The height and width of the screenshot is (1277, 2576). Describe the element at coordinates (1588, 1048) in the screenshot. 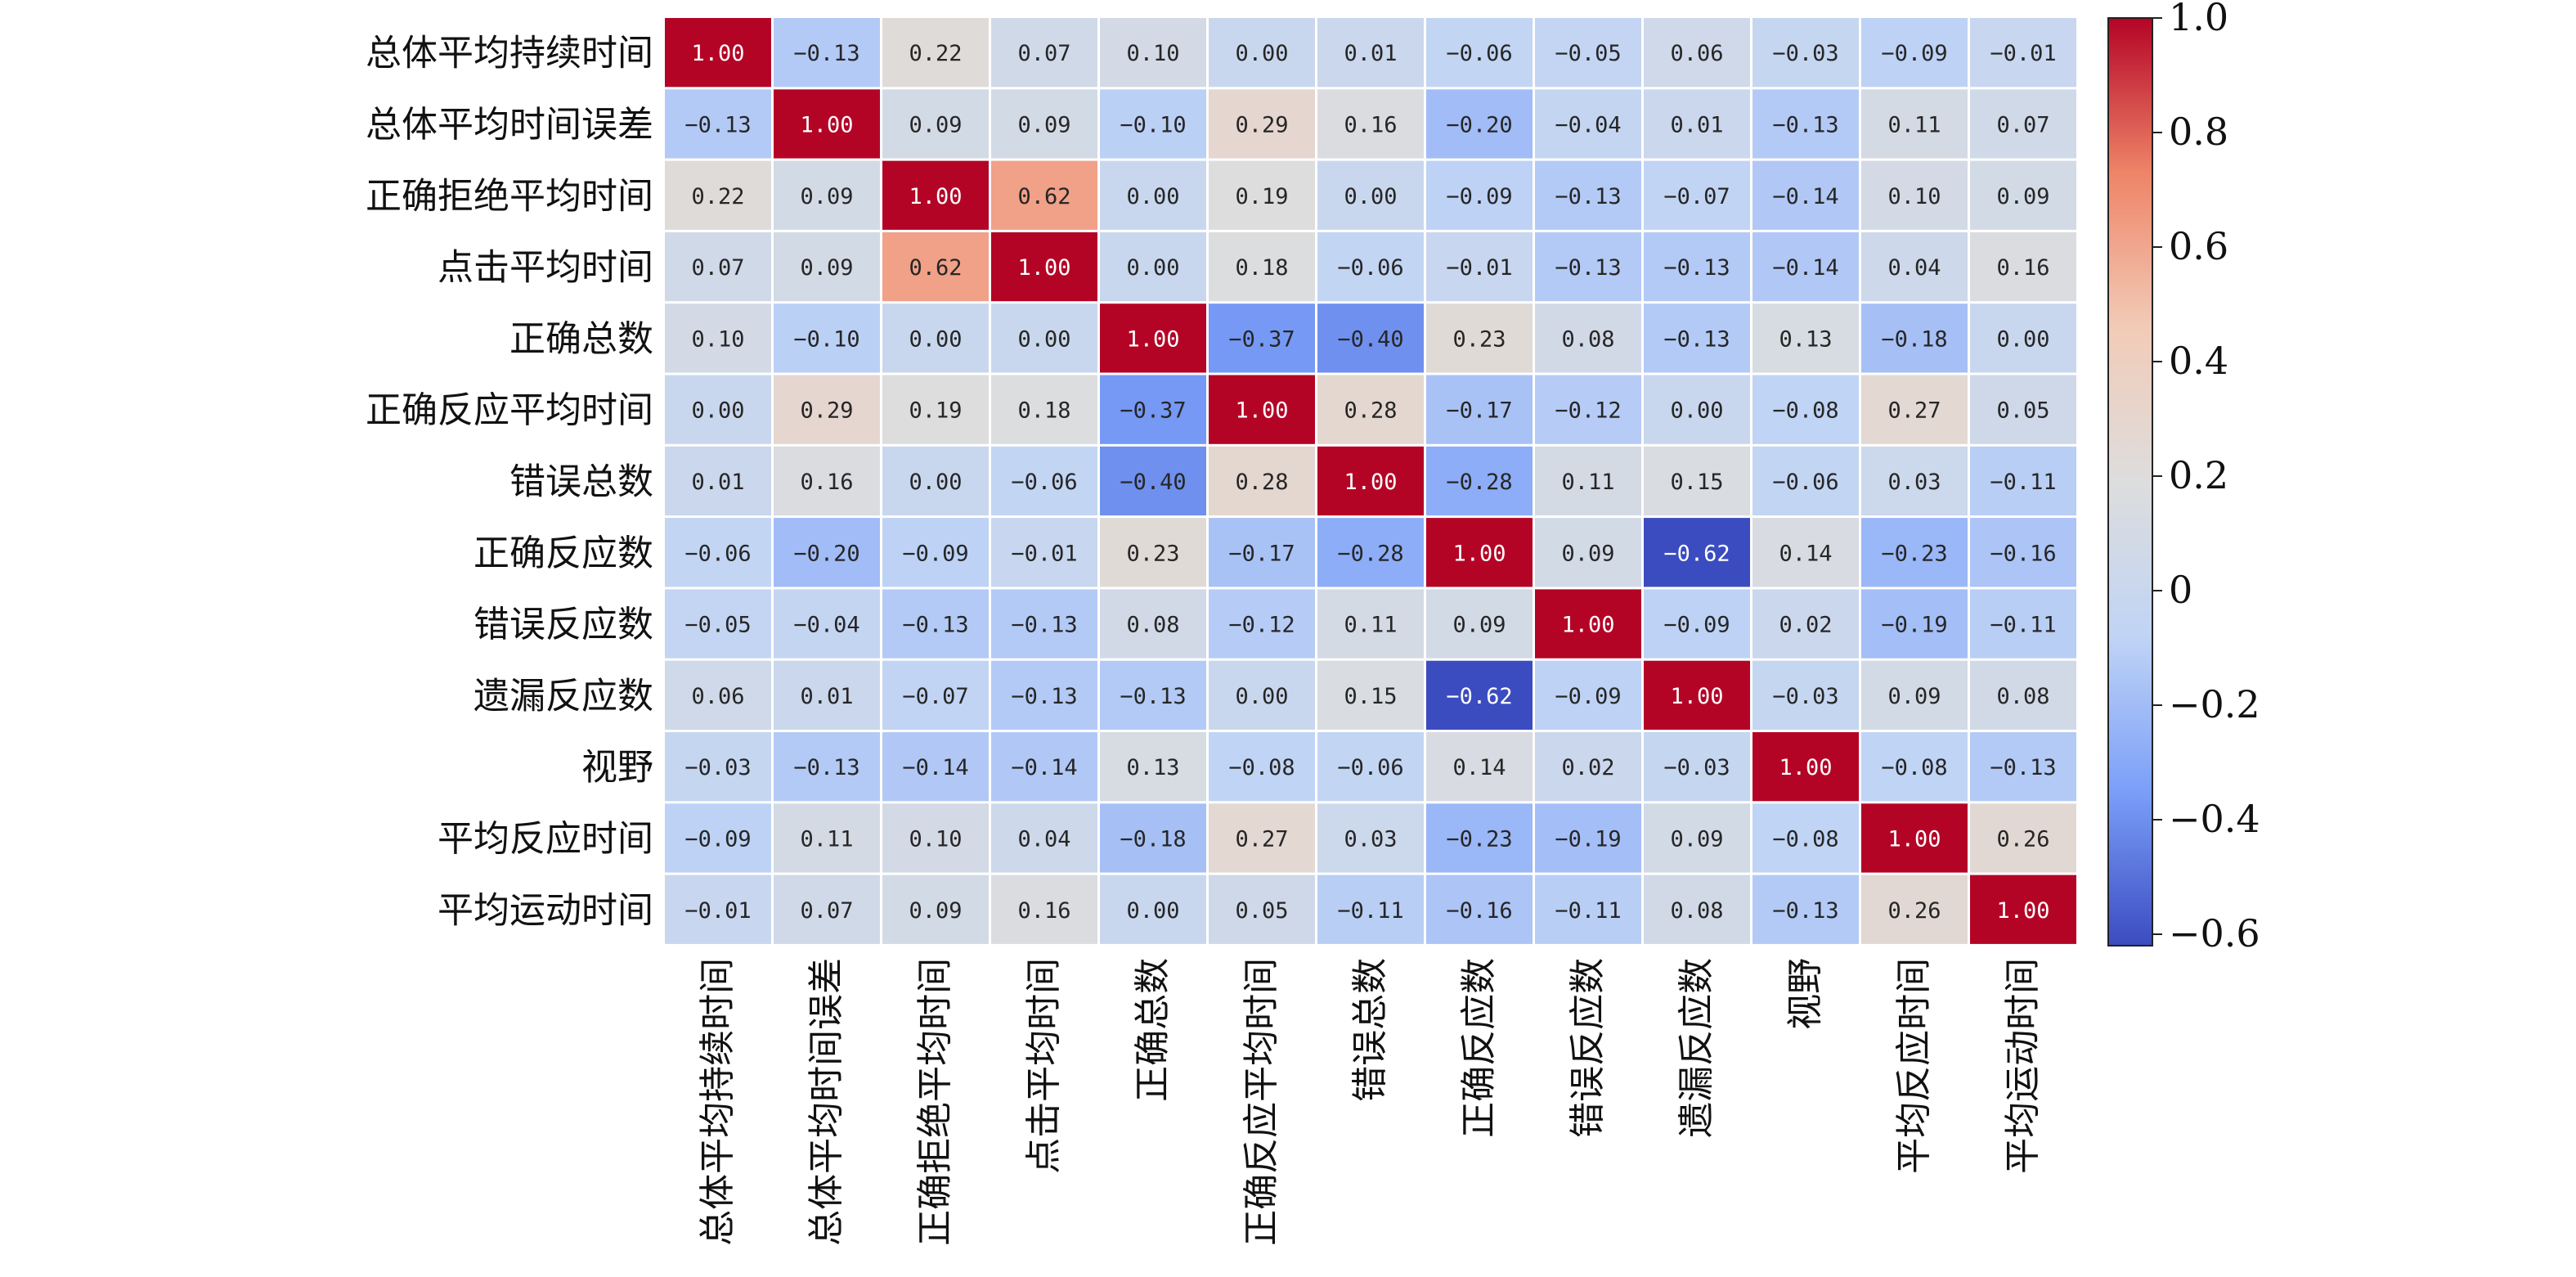

I see `column-label: 错误反应数` at that location.